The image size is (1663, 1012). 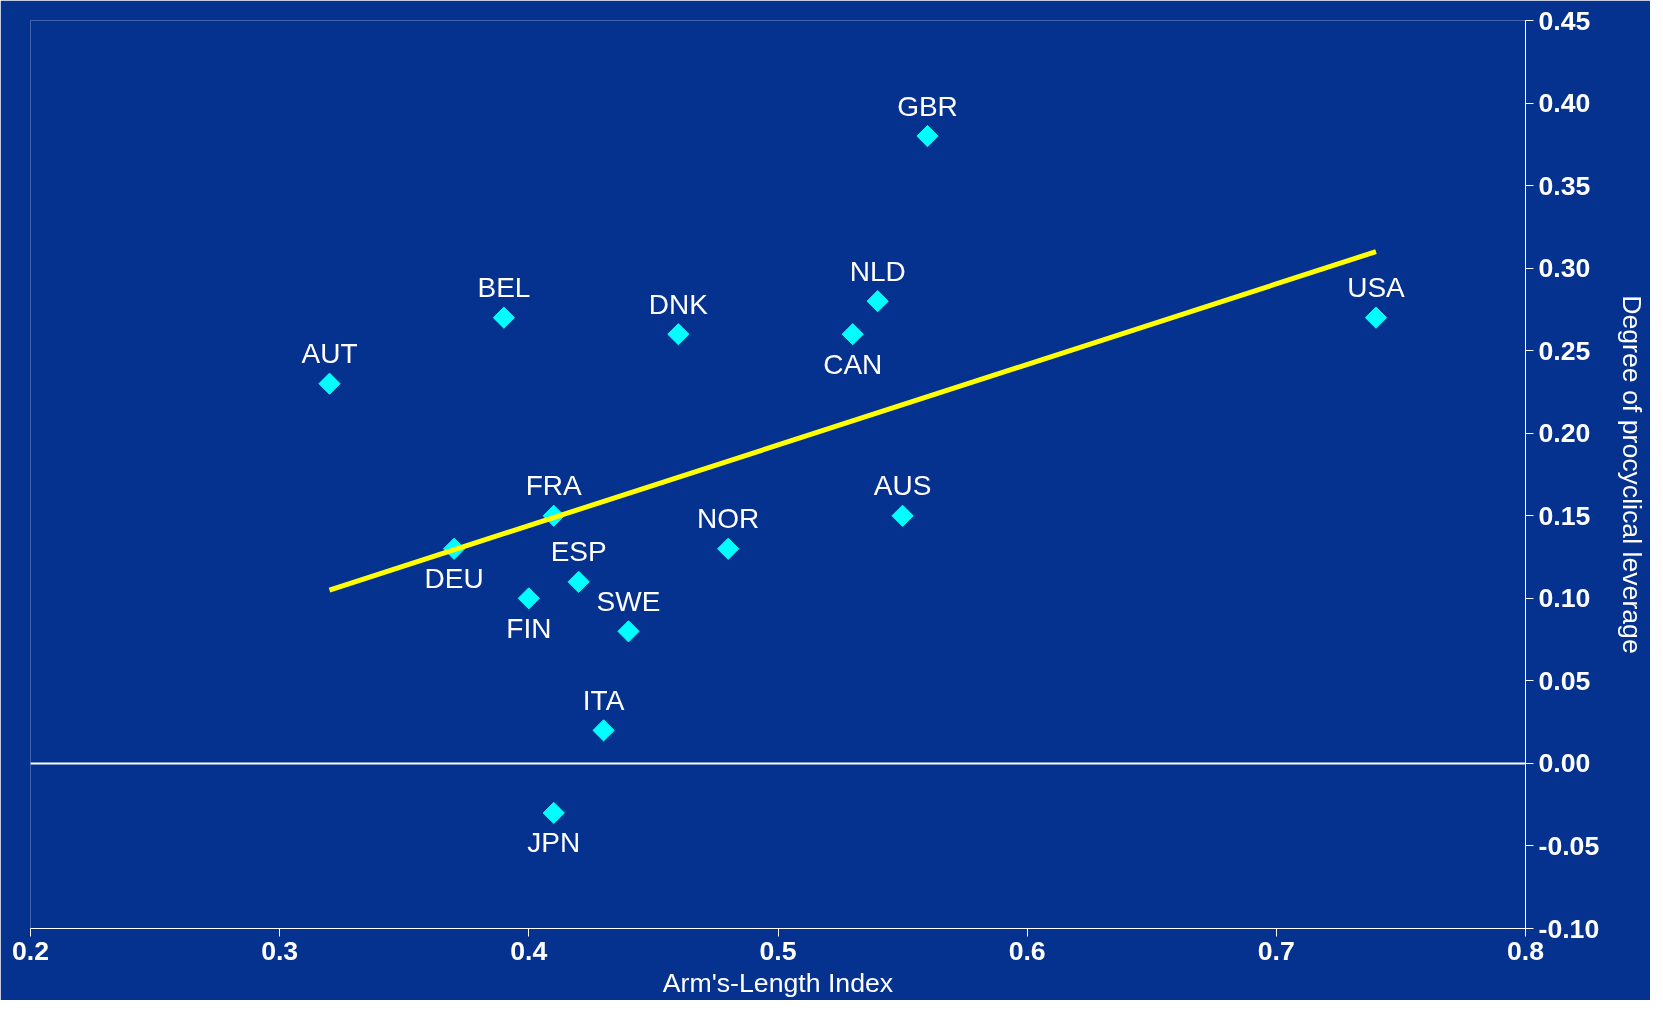 I want to click on y-tick-label: 0.10, so click(x=1564, y=598).